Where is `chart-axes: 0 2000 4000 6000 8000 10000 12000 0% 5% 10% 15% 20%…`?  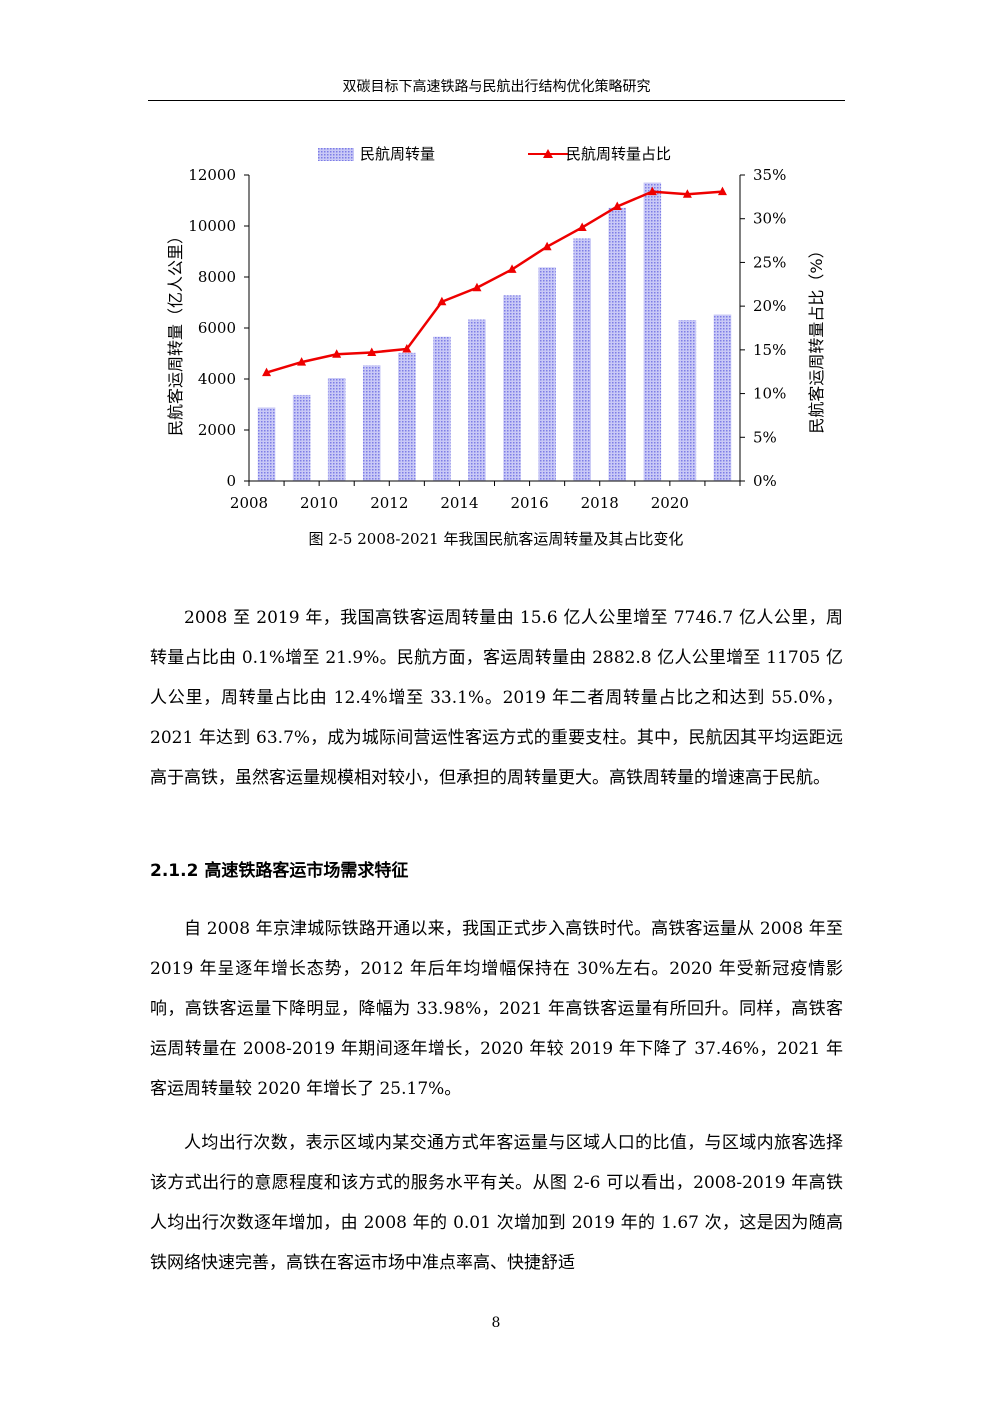 chart-axes: 0 2000 4000 6000 8000 10000 12000 0% 5% 10% 15% 20%… is located at coordinates (487, 339).